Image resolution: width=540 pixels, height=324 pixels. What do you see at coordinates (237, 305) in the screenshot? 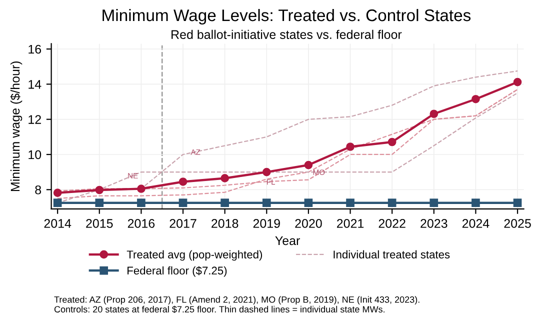
I see `text: Treated: AZ (Prop 206, 2017), FL (Amend 2, 2021), MO (Prop B, 2019), NE (Init 433, 2023). Controls: 20 states at federal $7.25 floor. Thin dashed lines = individual state MWs.` at bounding box center [237, 305].